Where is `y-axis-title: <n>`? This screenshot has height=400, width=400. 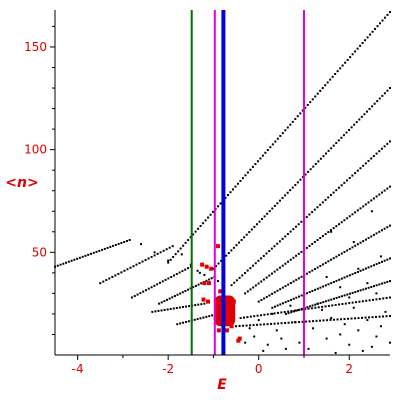
y-axis-title: <n> is located at coordinates (21, 183).